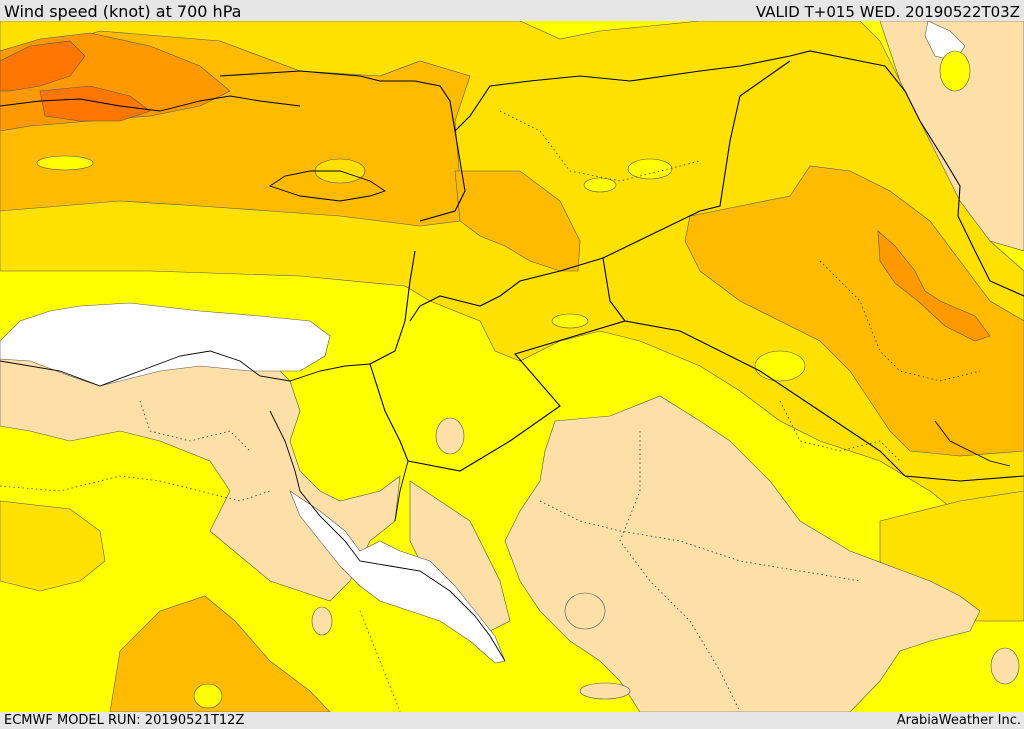 Image resolution: width=1024 pixels, height=729 pixels. What do you see at coordinates (165, 344) in the screenshot?
I see `wind-band-calm-mediterranean` at bounding box center [165, 344].